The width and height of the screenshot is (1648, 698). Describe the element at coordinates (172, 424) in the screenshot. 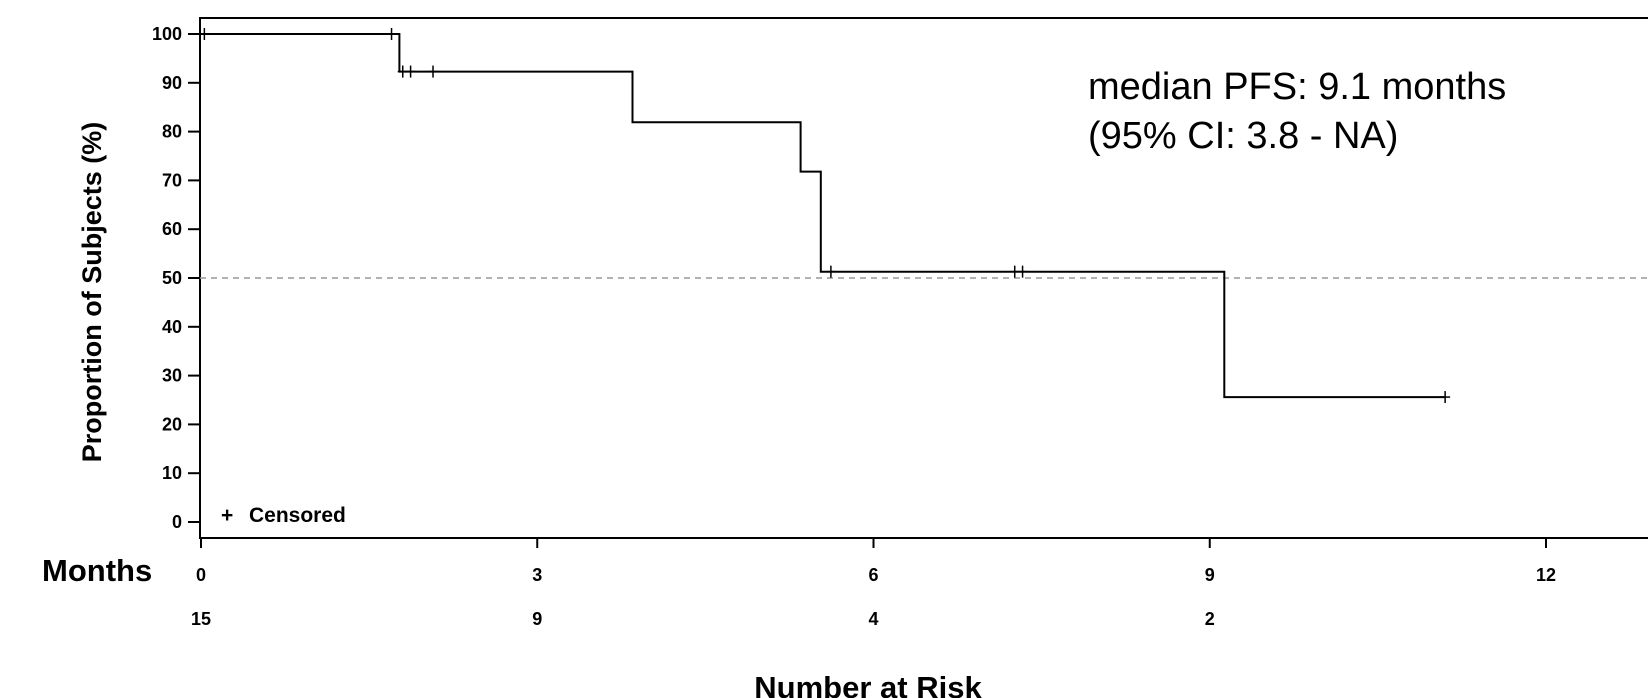

I see `y-tick-label: 20` at that location.